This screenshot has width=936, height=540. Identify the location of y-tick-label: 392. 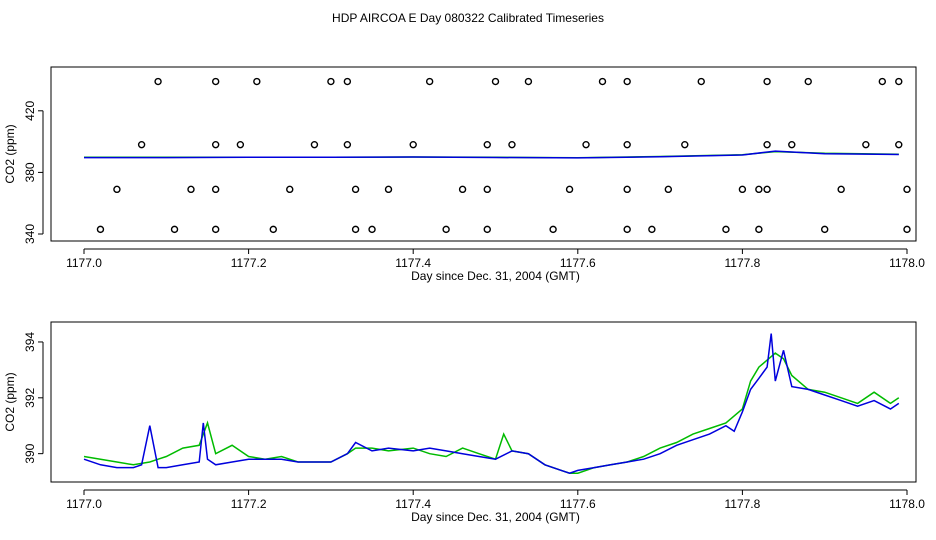
(30, 397).